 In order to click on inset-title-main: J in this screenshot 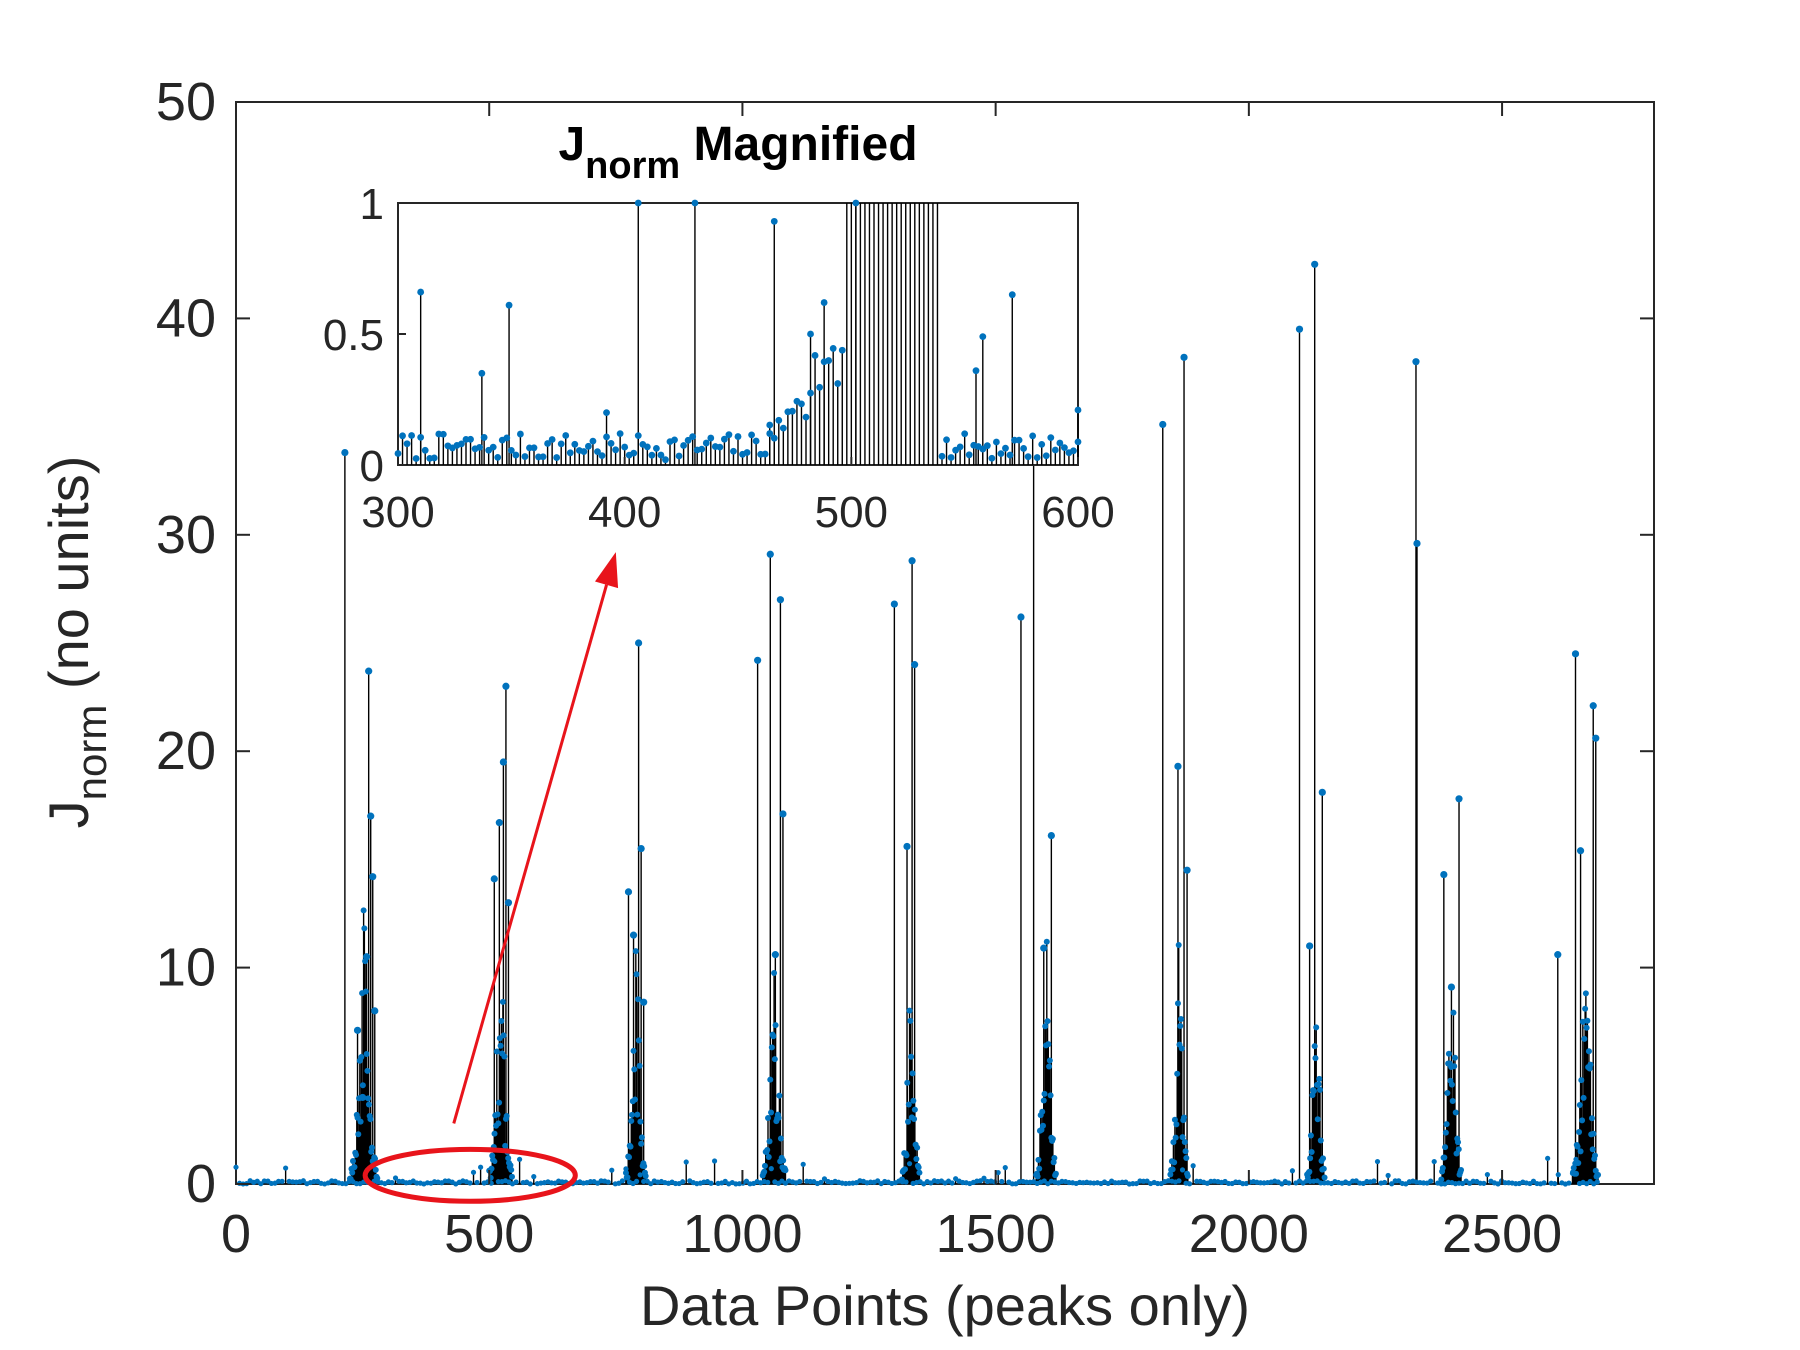, I will do `click(571, 144)`.